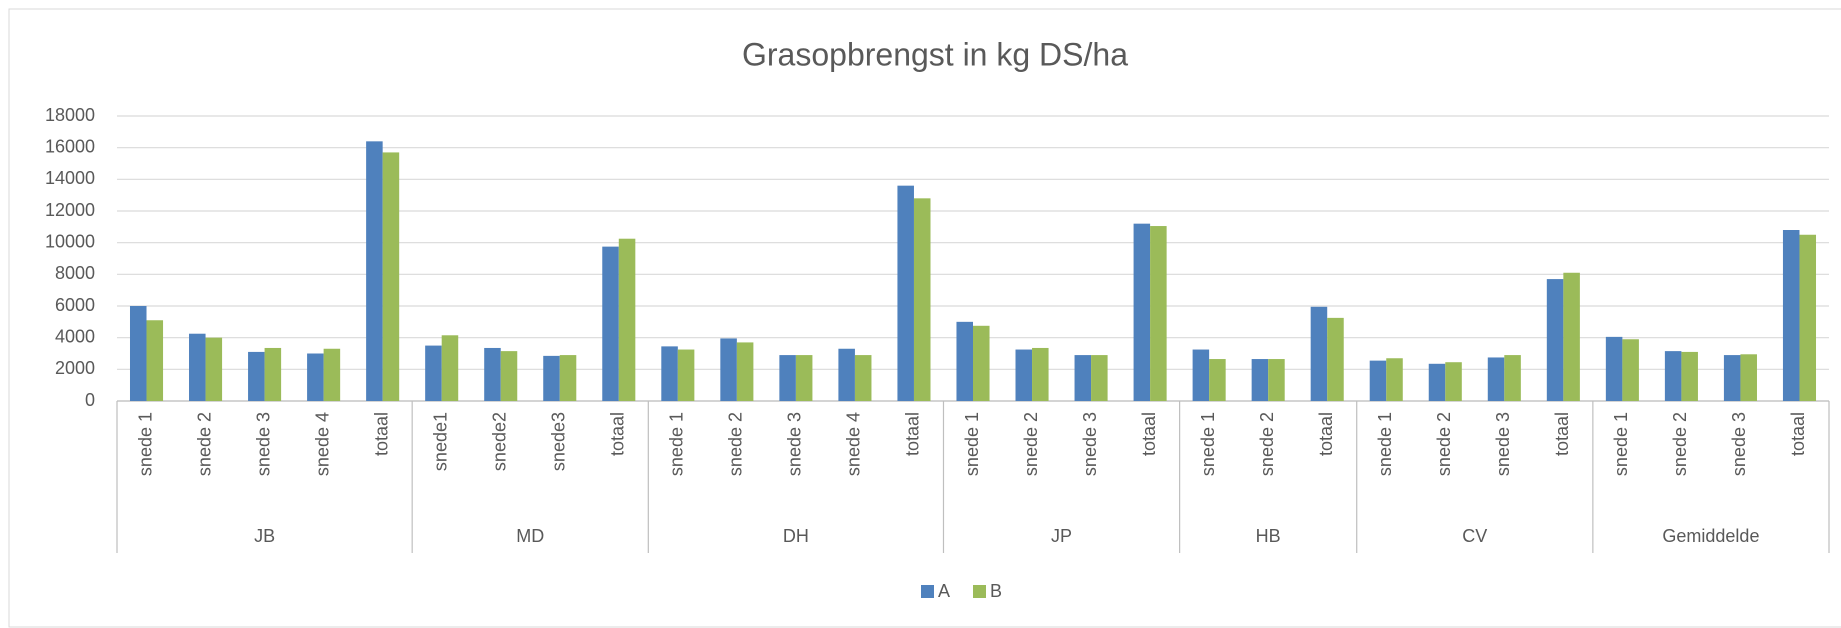  I want to click on x-tick-label: snede1, so click(440, 441).